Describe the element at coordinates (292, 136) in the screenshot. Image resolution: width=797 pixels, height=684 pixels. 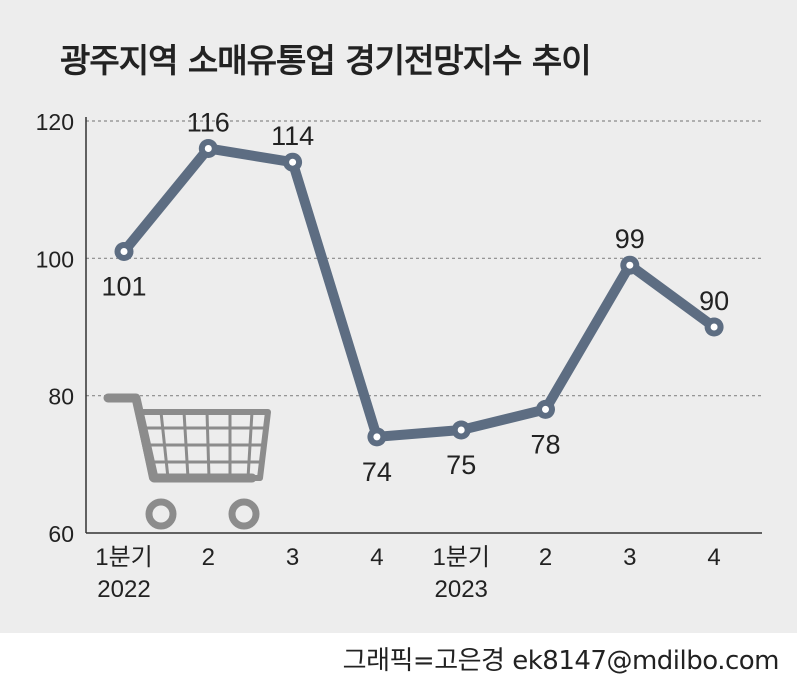
I see `data-label: 114` at that location.